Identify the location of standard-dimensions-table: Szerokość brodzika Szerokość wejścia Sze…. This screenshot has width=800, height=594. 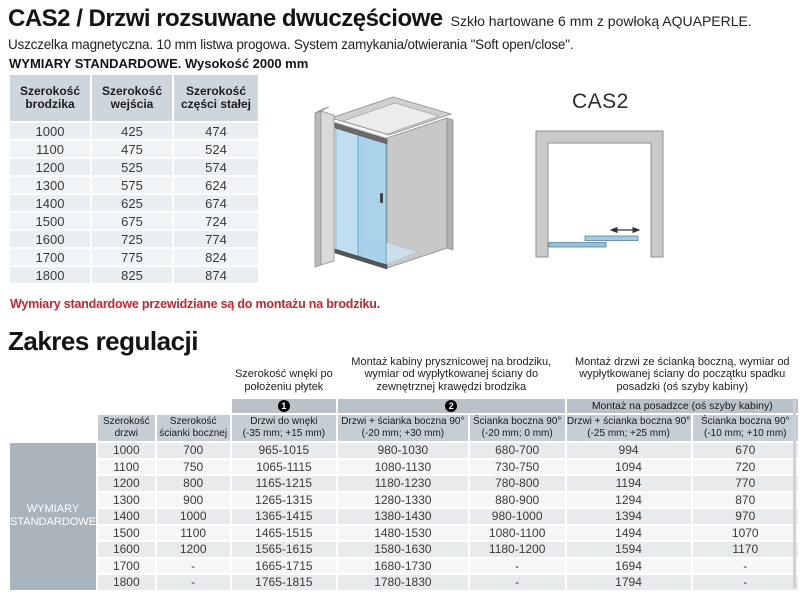
(134, 179).